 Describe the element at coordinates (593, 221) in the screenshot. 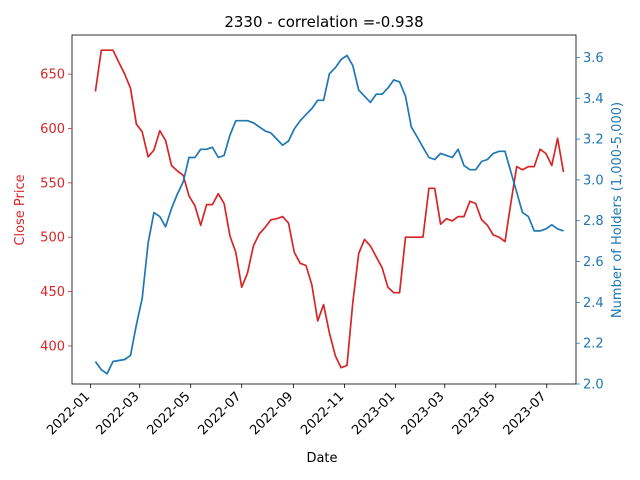

I see `right-y-tick-label: 2.8` at that location.